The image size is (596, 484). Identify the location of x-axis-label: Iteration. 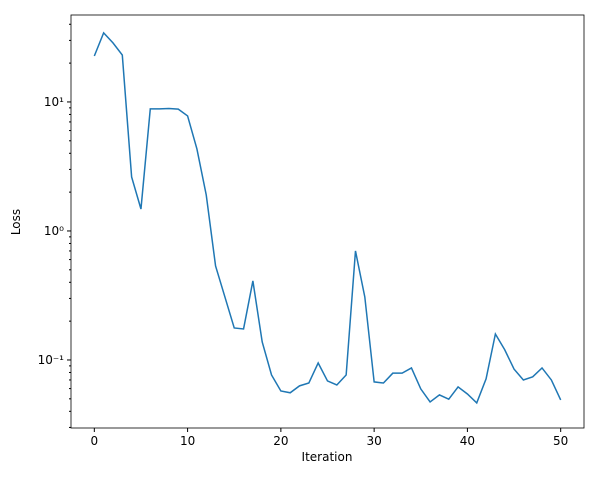
(327, 457).